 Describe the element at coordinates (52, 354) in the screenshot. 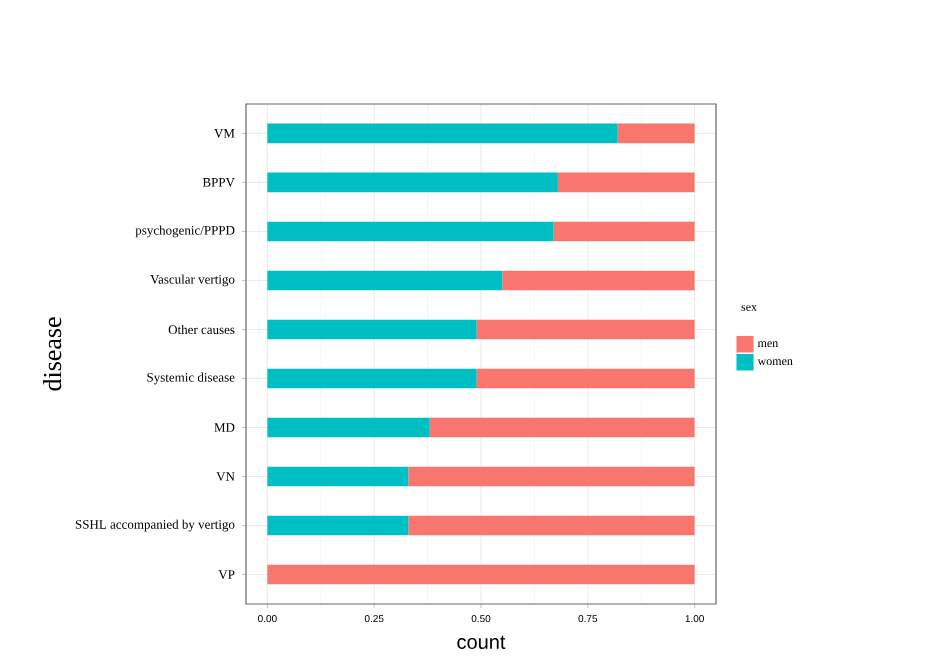

I see `y-axis-title: disease` at that location.